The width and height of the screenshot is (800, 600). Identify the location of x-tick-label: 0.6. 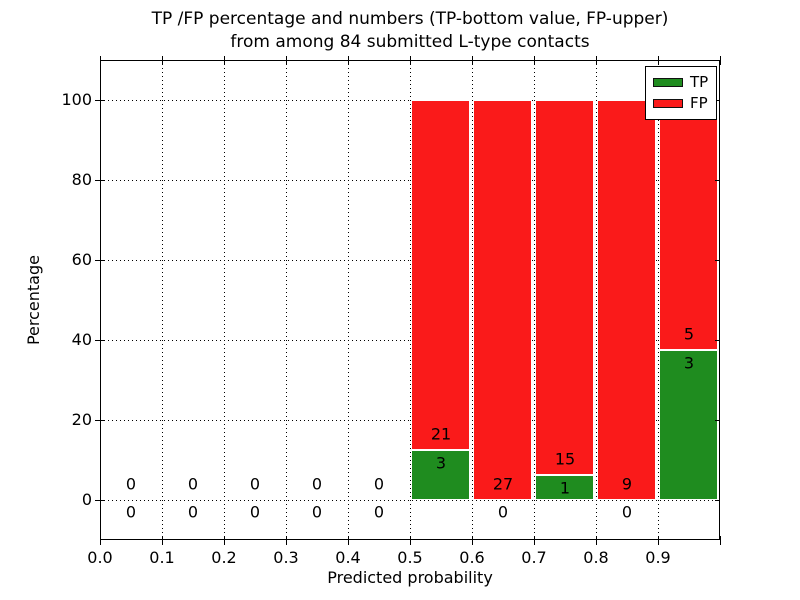
(472, 557).